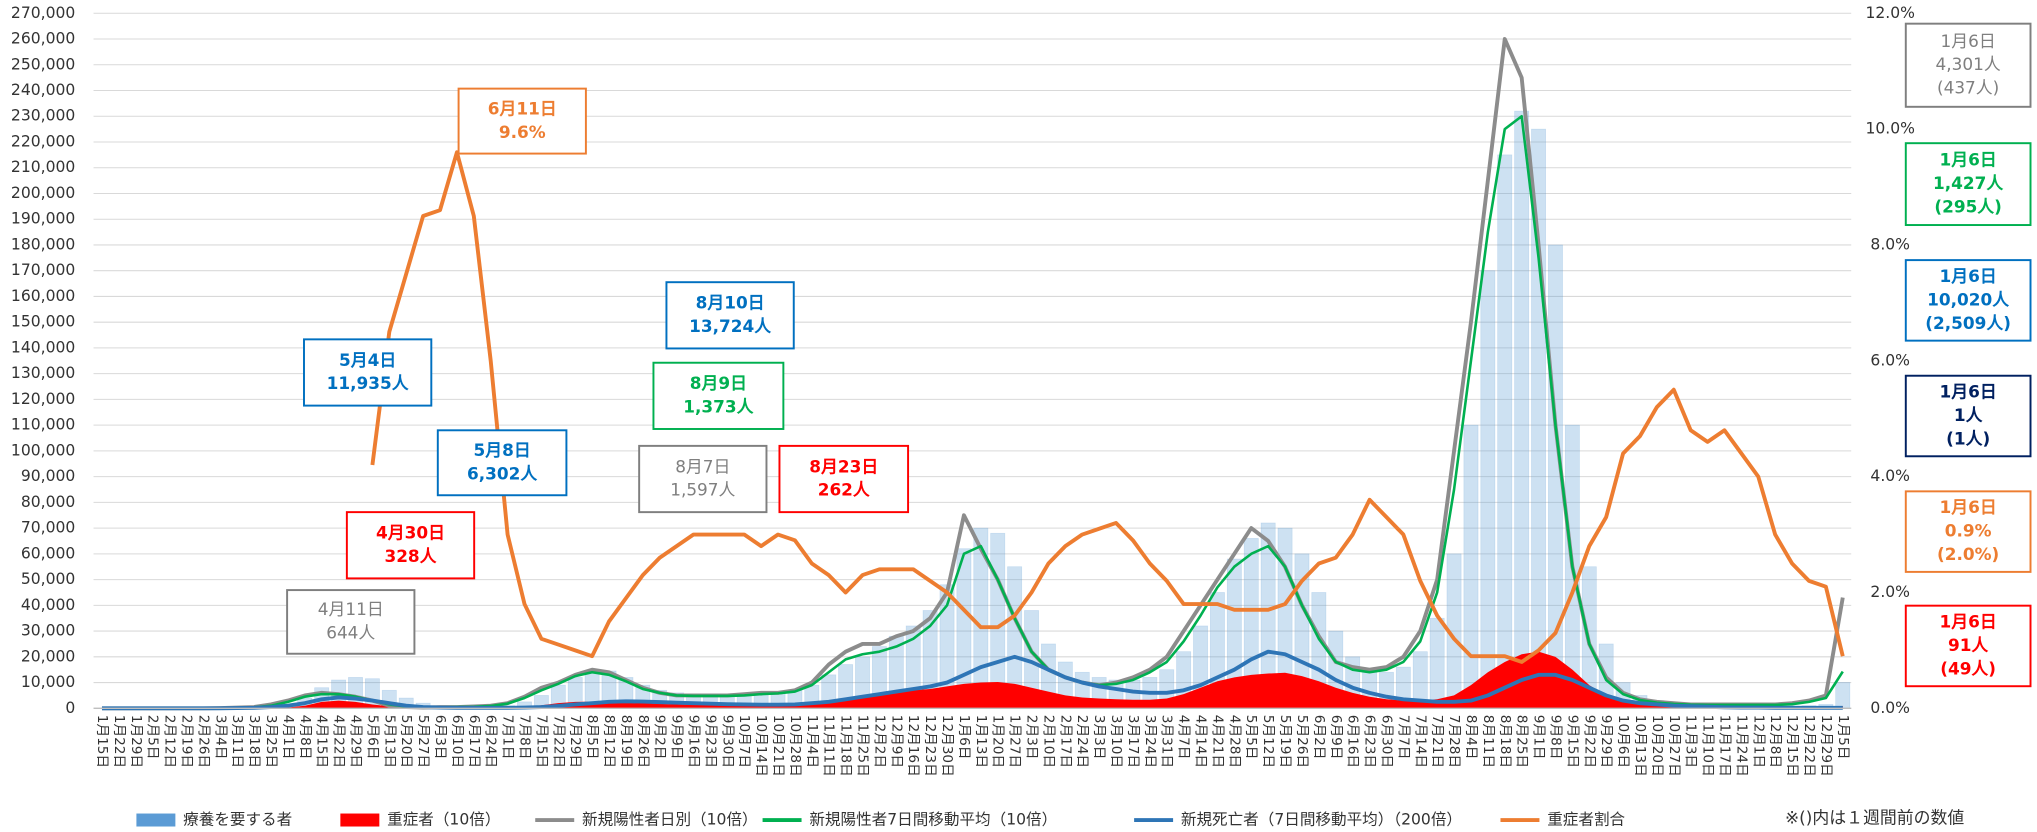  Describe the element at coordinates (254, 741) in the screenshot. I see `x-tick-label: 3月18日` at that location.